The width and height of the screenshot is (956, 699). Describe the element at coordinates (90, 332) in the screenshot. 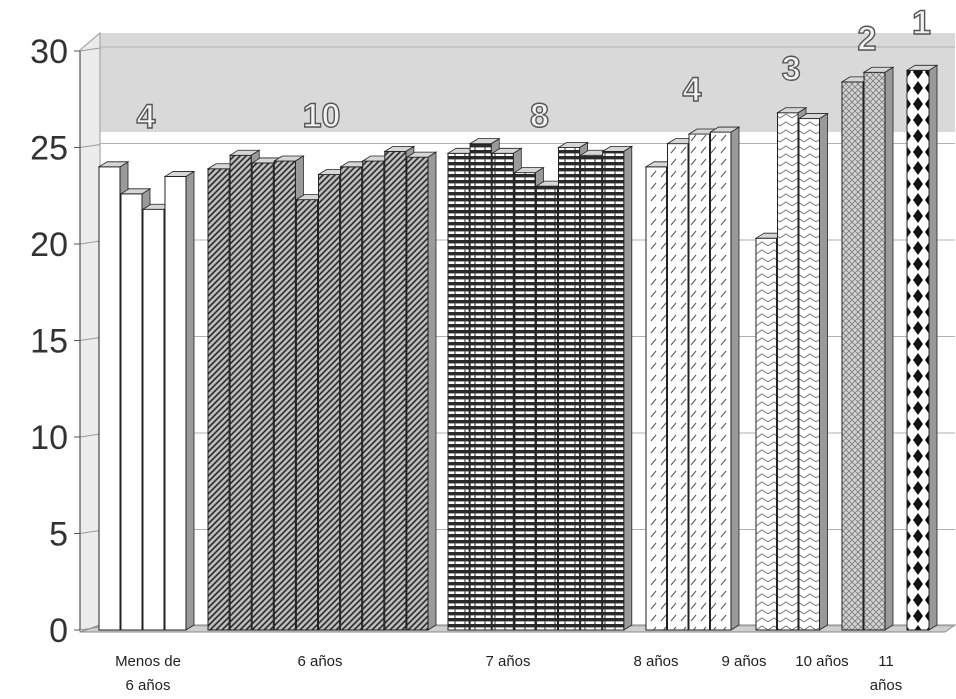

I see `plot-side-wall` at that location.